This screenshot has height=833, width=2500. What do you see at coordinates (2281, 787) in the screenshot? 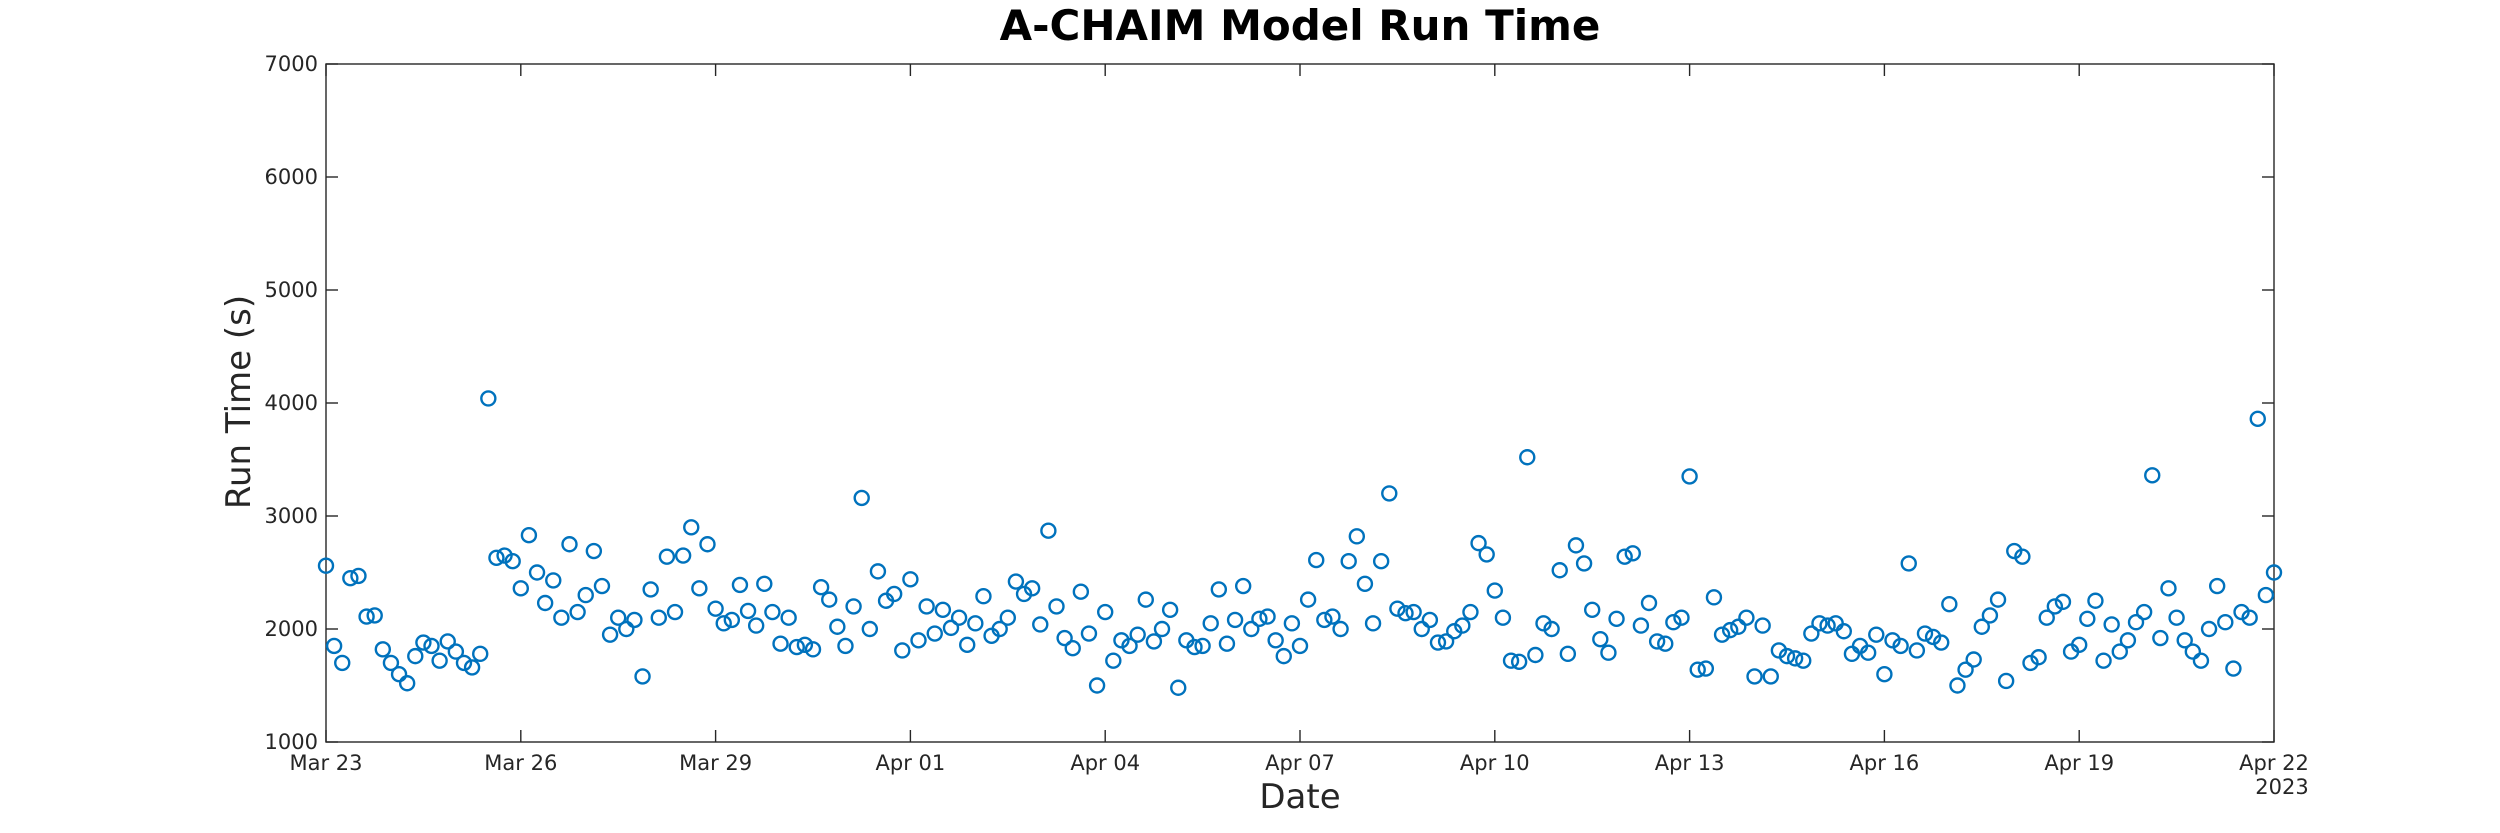
I see `year-label: 2023` at bounding box center [2281, 787].